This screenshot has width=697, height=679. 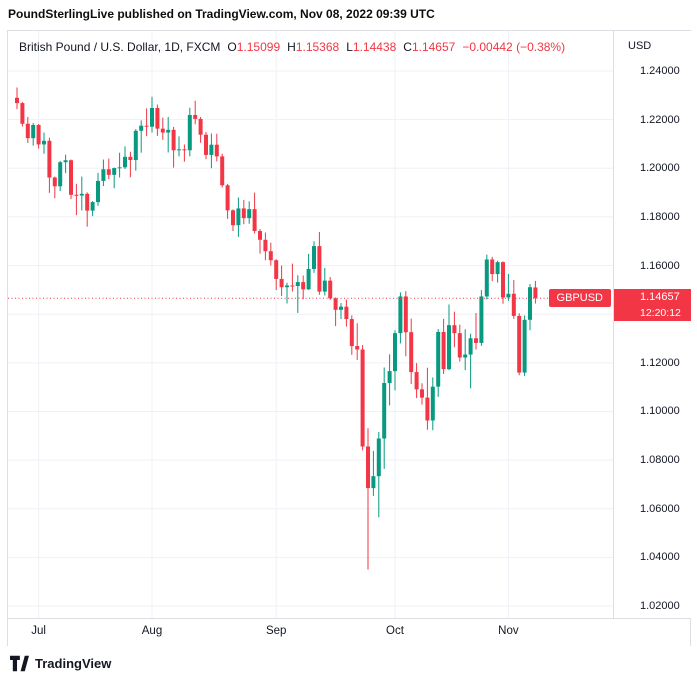 What do you see at coordinates (660, 265) in the screenshot?
I see `price-tick-label: 1.16000` at bounding box center [660, 265].